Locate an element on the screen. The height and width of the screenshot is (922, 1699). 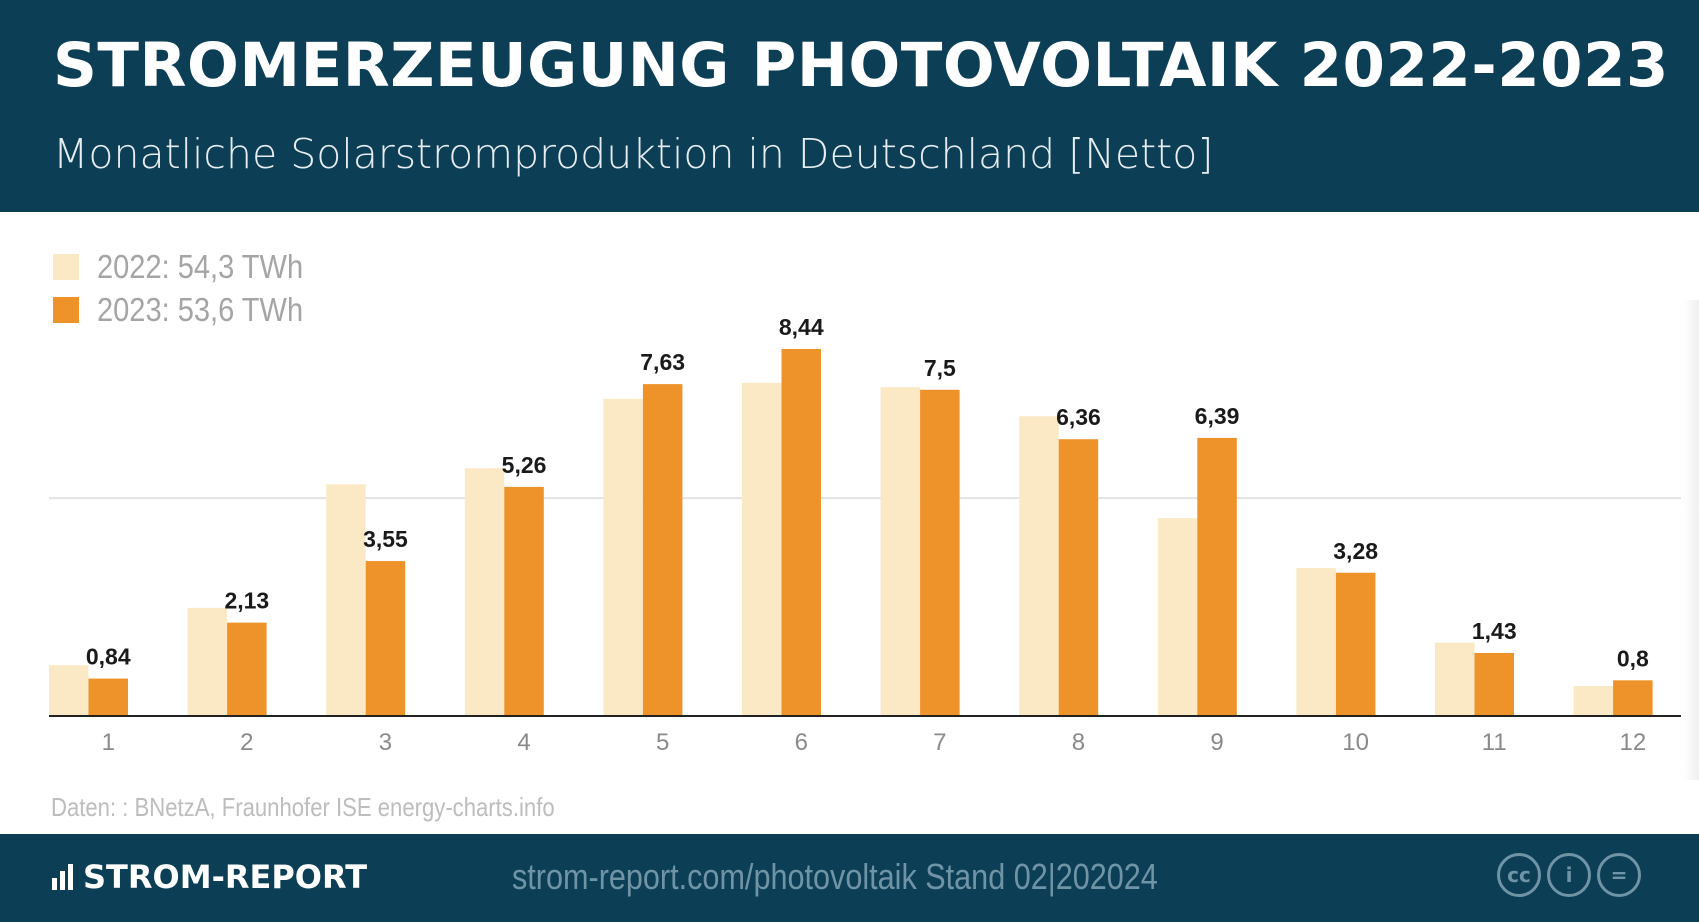
legend-label-2022: 2022: 54,3 TWh is located at coordinates (200, 266).